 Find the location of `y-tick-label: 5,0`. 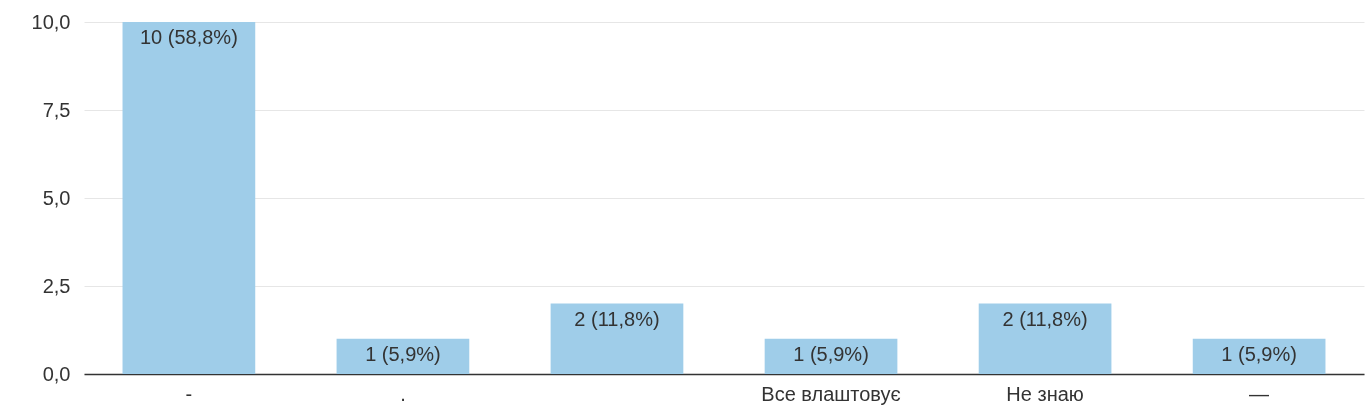

y-tick-label: 5,0 is located at coordinates (56, 197).